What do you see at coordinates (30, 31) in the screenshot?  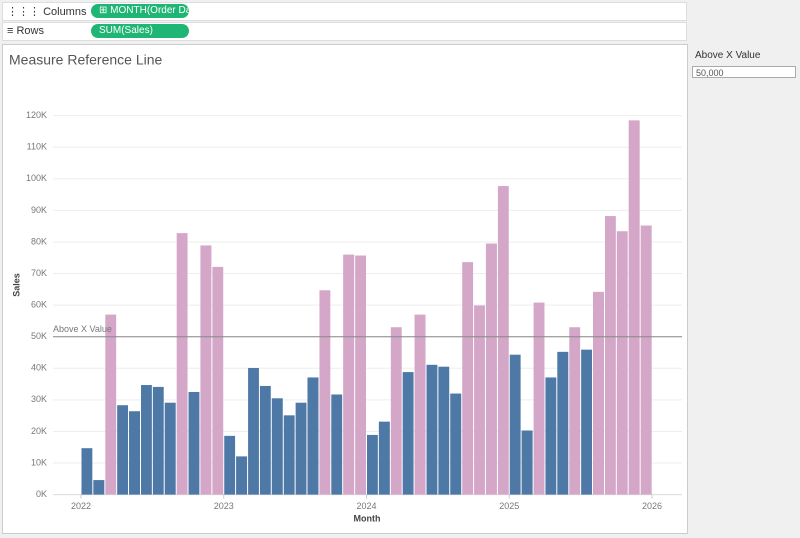 I see `shelf-label-text: Rows` at bounding box center [30, 31].